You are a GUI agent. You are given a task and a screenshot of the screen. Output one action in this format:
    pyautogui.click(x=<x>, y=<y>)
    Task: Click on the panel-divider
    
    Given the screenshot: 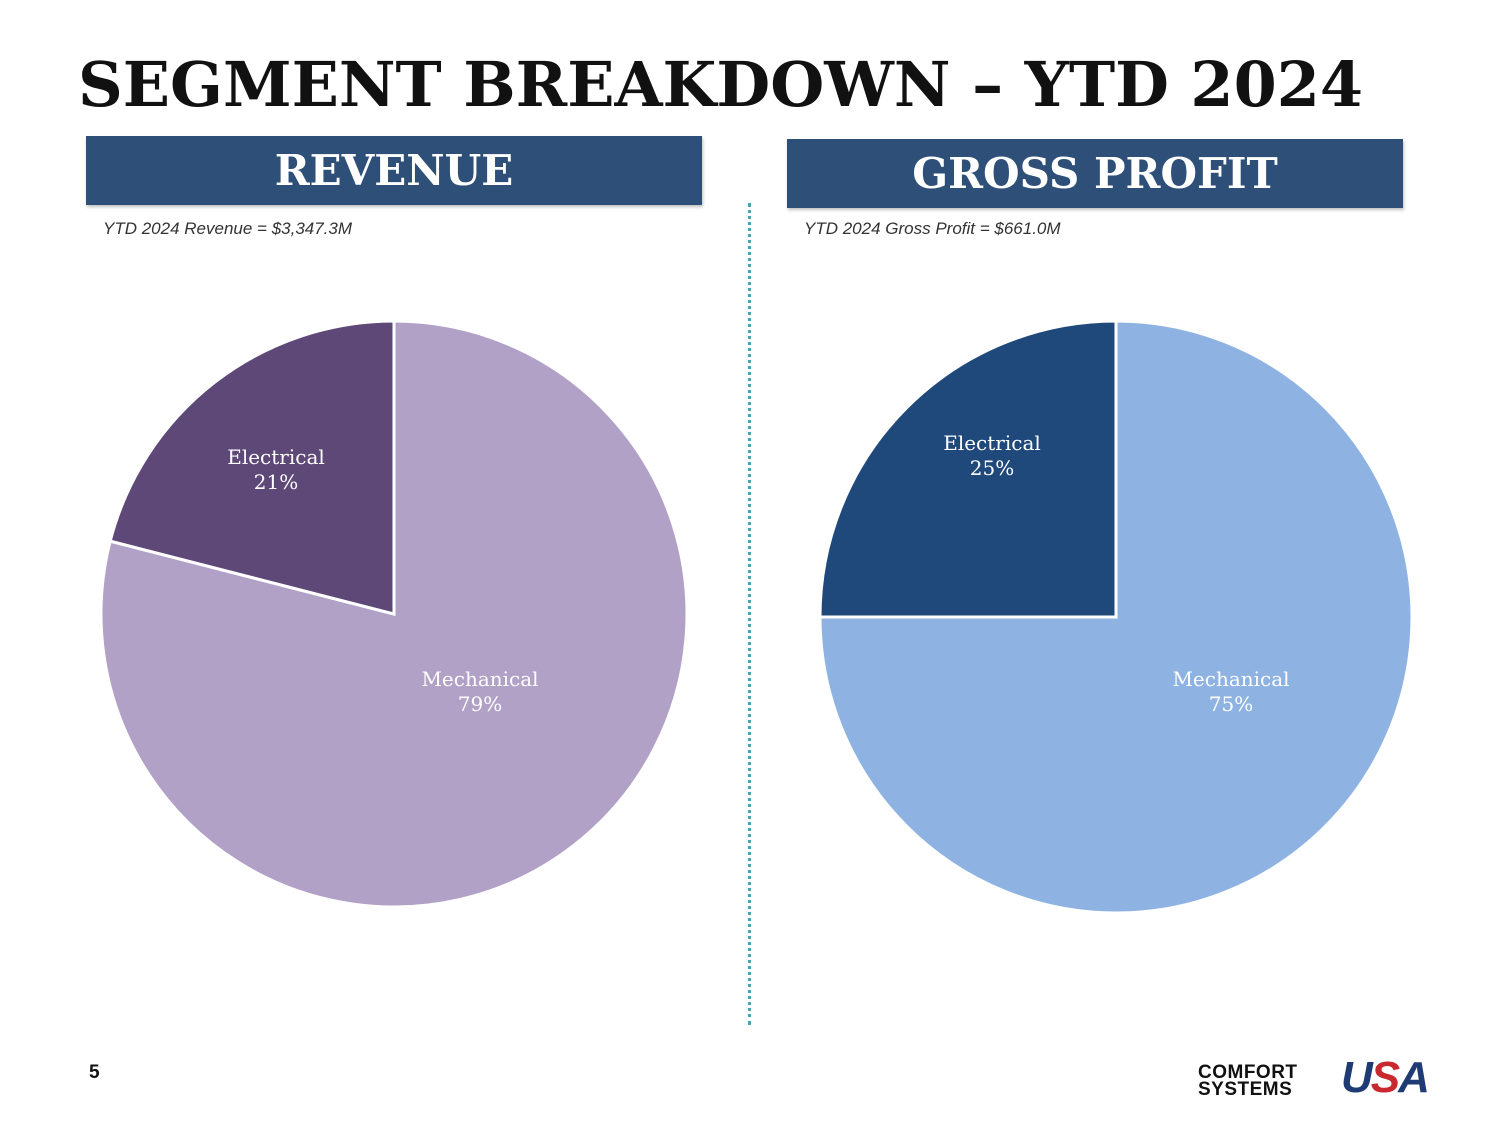 What is the action you would take?
    pyautogui.click(x=749, y=614)
    